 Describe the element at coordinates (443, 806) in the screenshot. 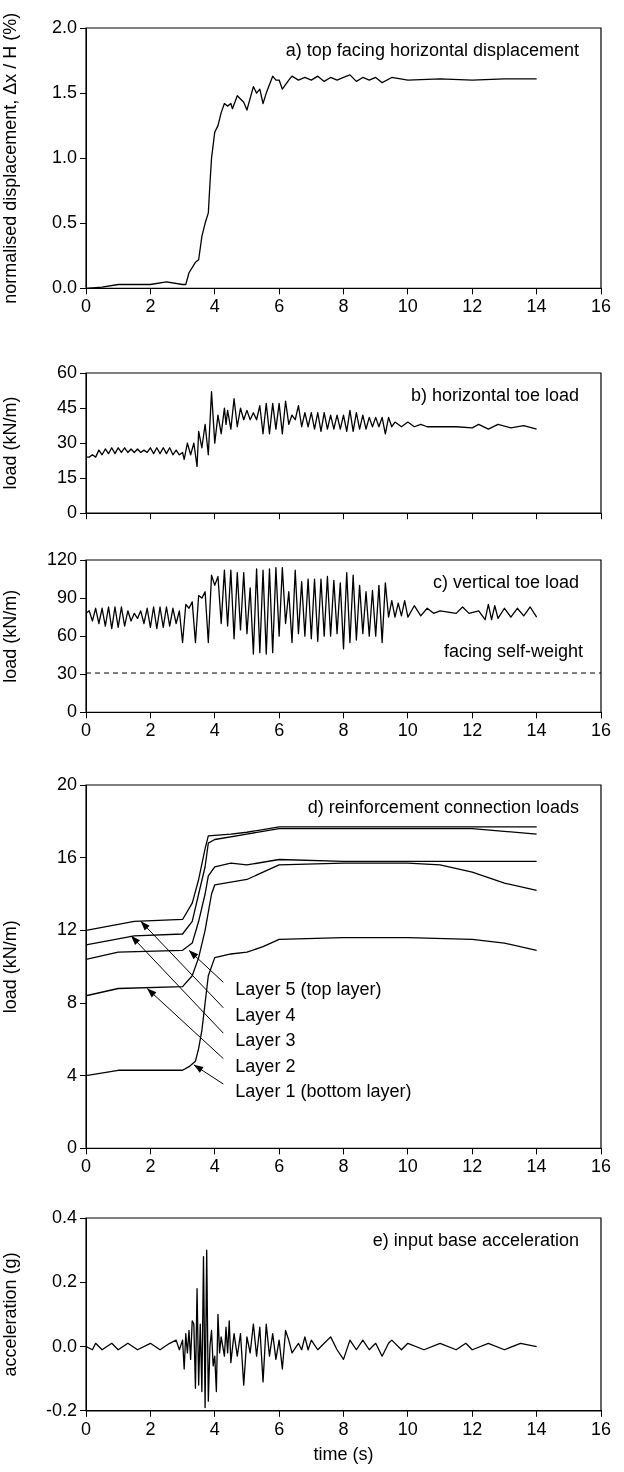

I see `text: d) reinforcement connection loads` at that location.